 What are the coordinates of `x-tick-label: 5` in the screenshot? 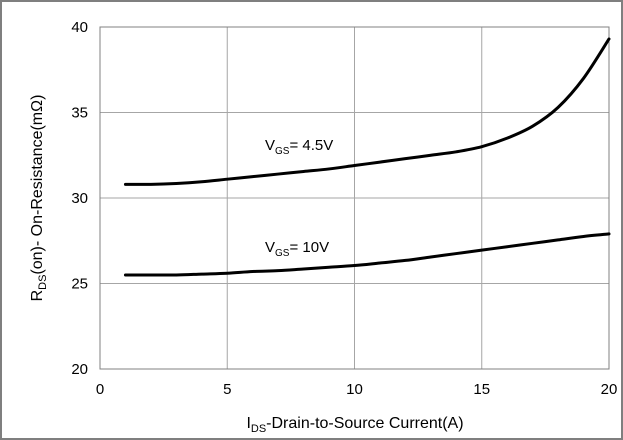 It's located at (227, 389).